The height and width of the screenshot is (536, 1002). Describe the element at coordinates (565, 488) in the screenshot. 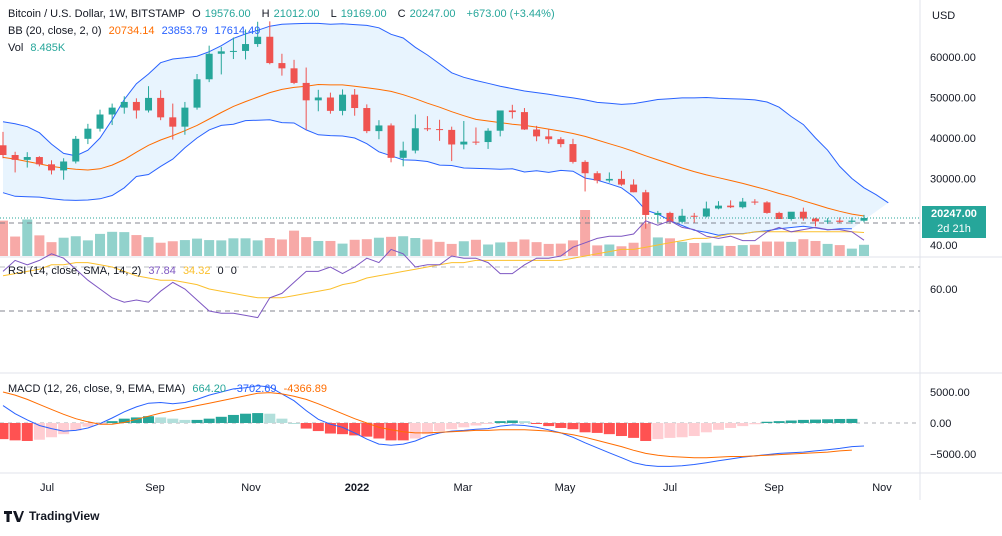

I see `time-tick-label: May` at that location.